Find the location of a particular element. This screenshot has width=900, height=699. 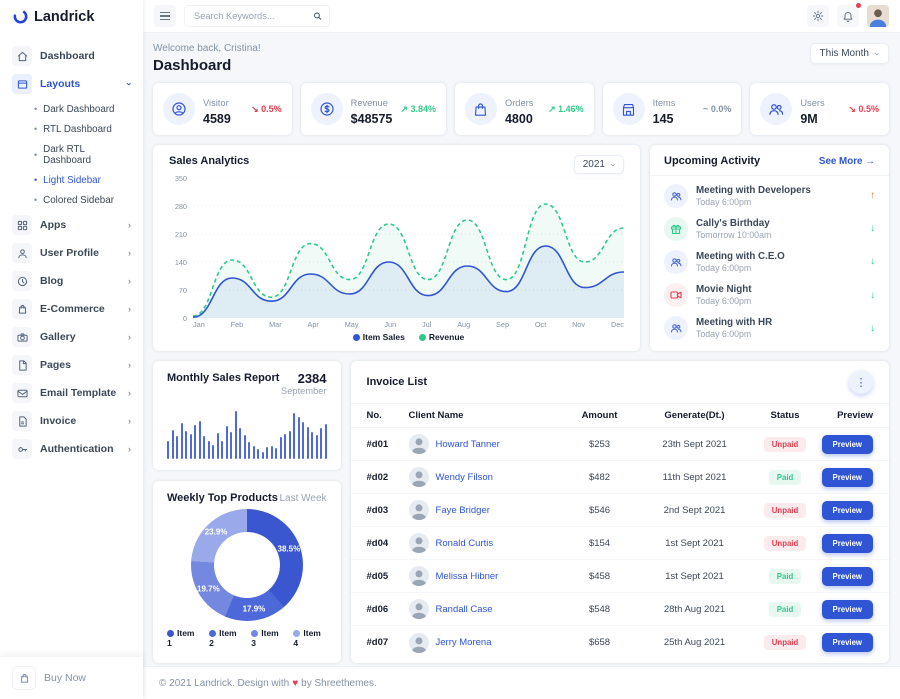

bell-icon is located at coordinates (848, 17).